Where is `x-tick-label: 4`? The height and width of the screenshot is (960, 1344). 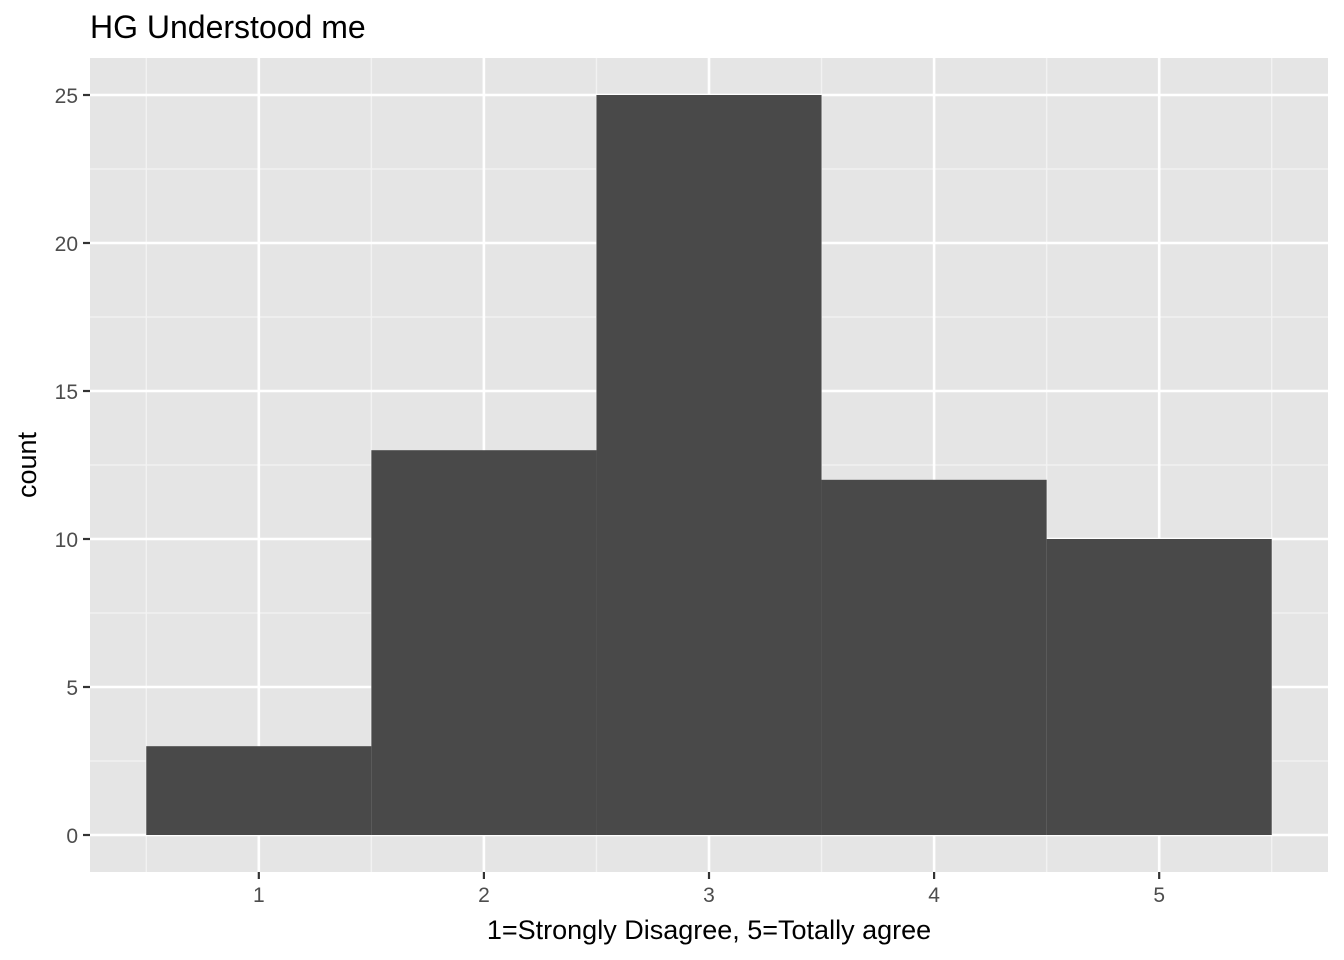
x-tick-label: 4 is located at coordinates (934, 895).